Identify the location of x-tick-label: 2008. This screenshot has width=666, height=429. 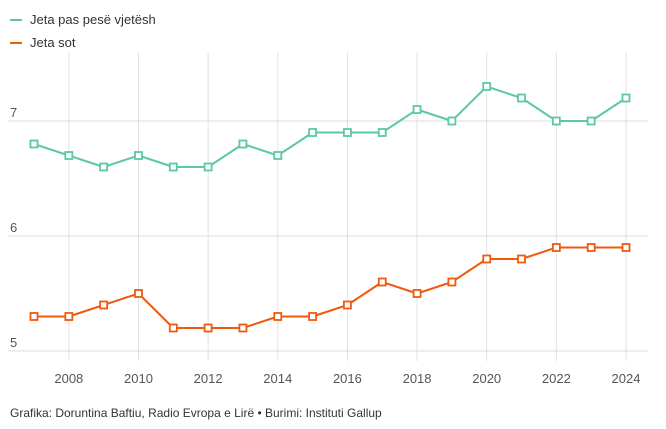
(68, 378).